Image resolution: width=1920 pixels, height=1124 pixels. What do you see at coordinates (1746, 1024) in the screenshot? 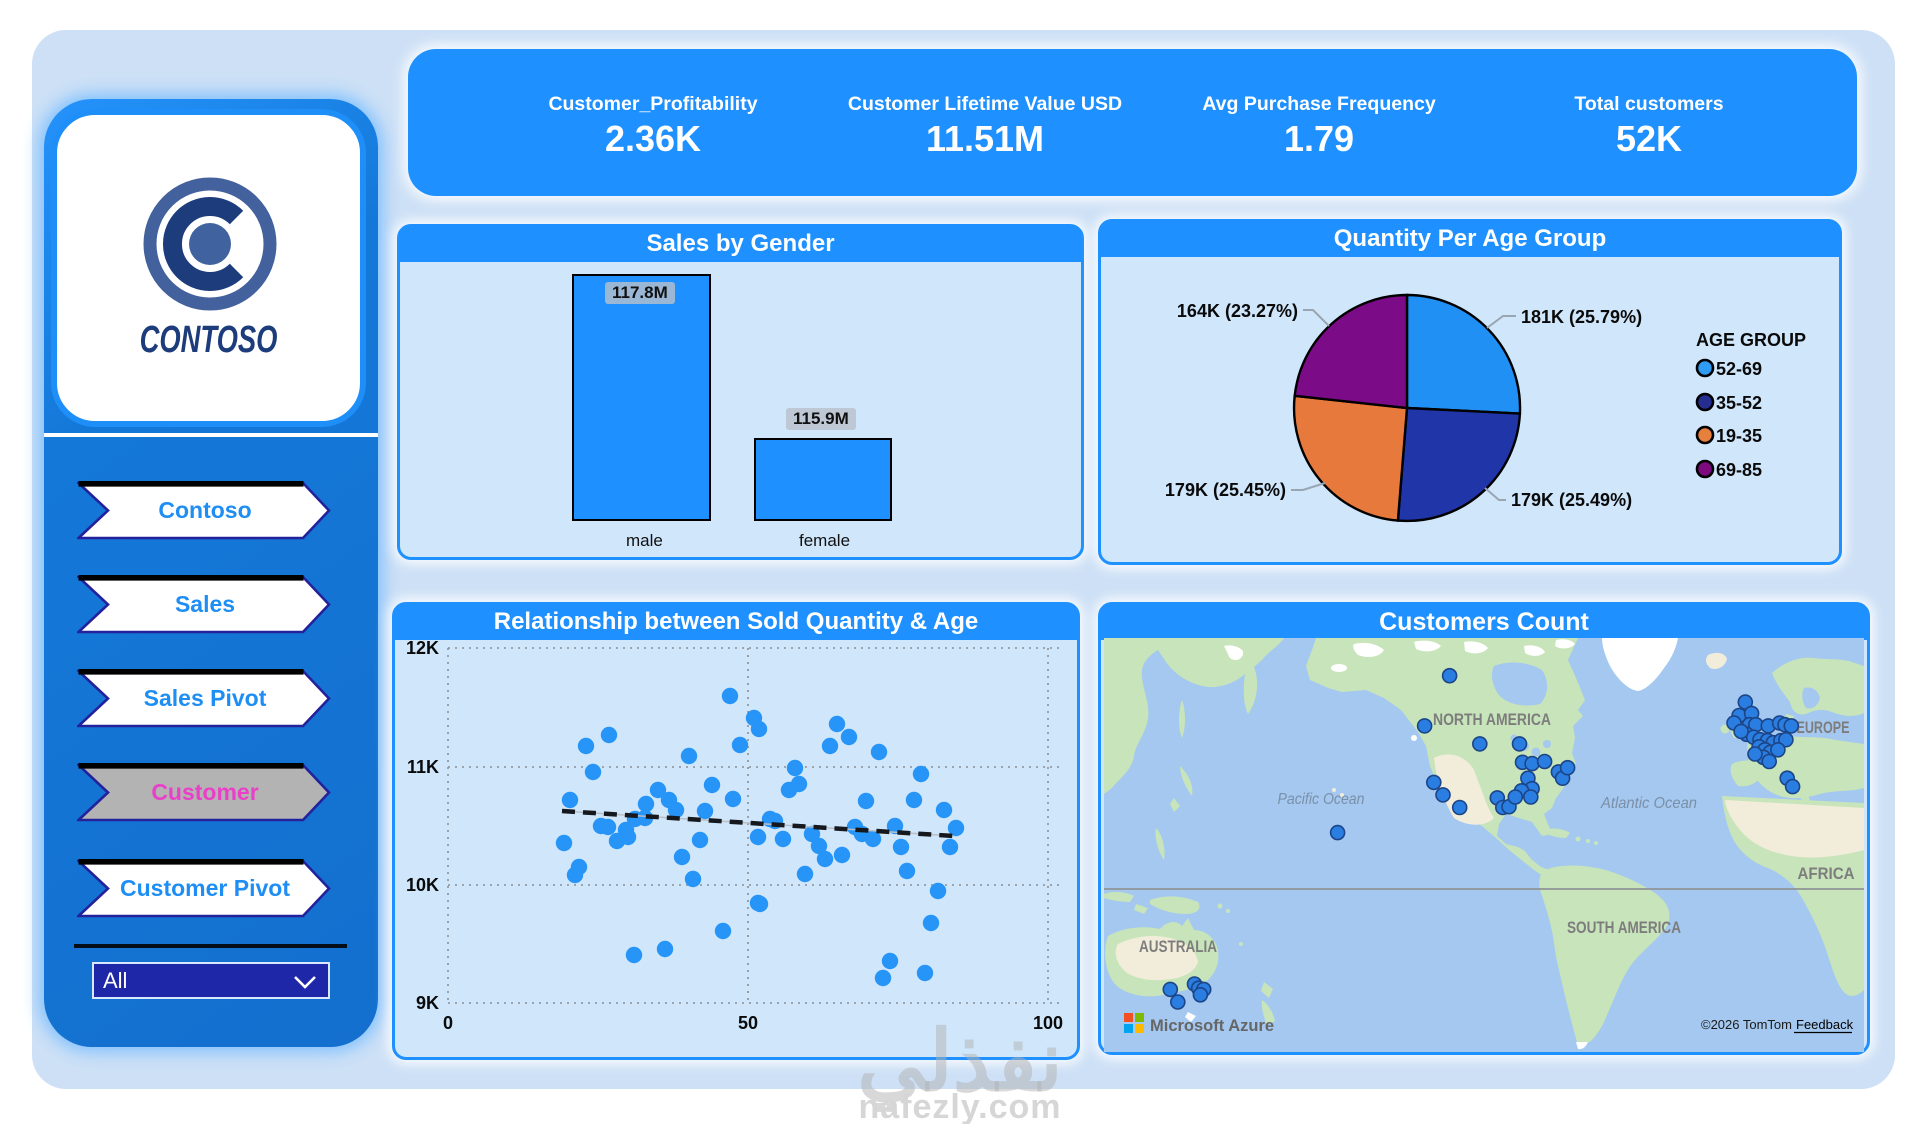
I see `svg-text: ©2026 TomTom` at bounding box center [1746, 1024].